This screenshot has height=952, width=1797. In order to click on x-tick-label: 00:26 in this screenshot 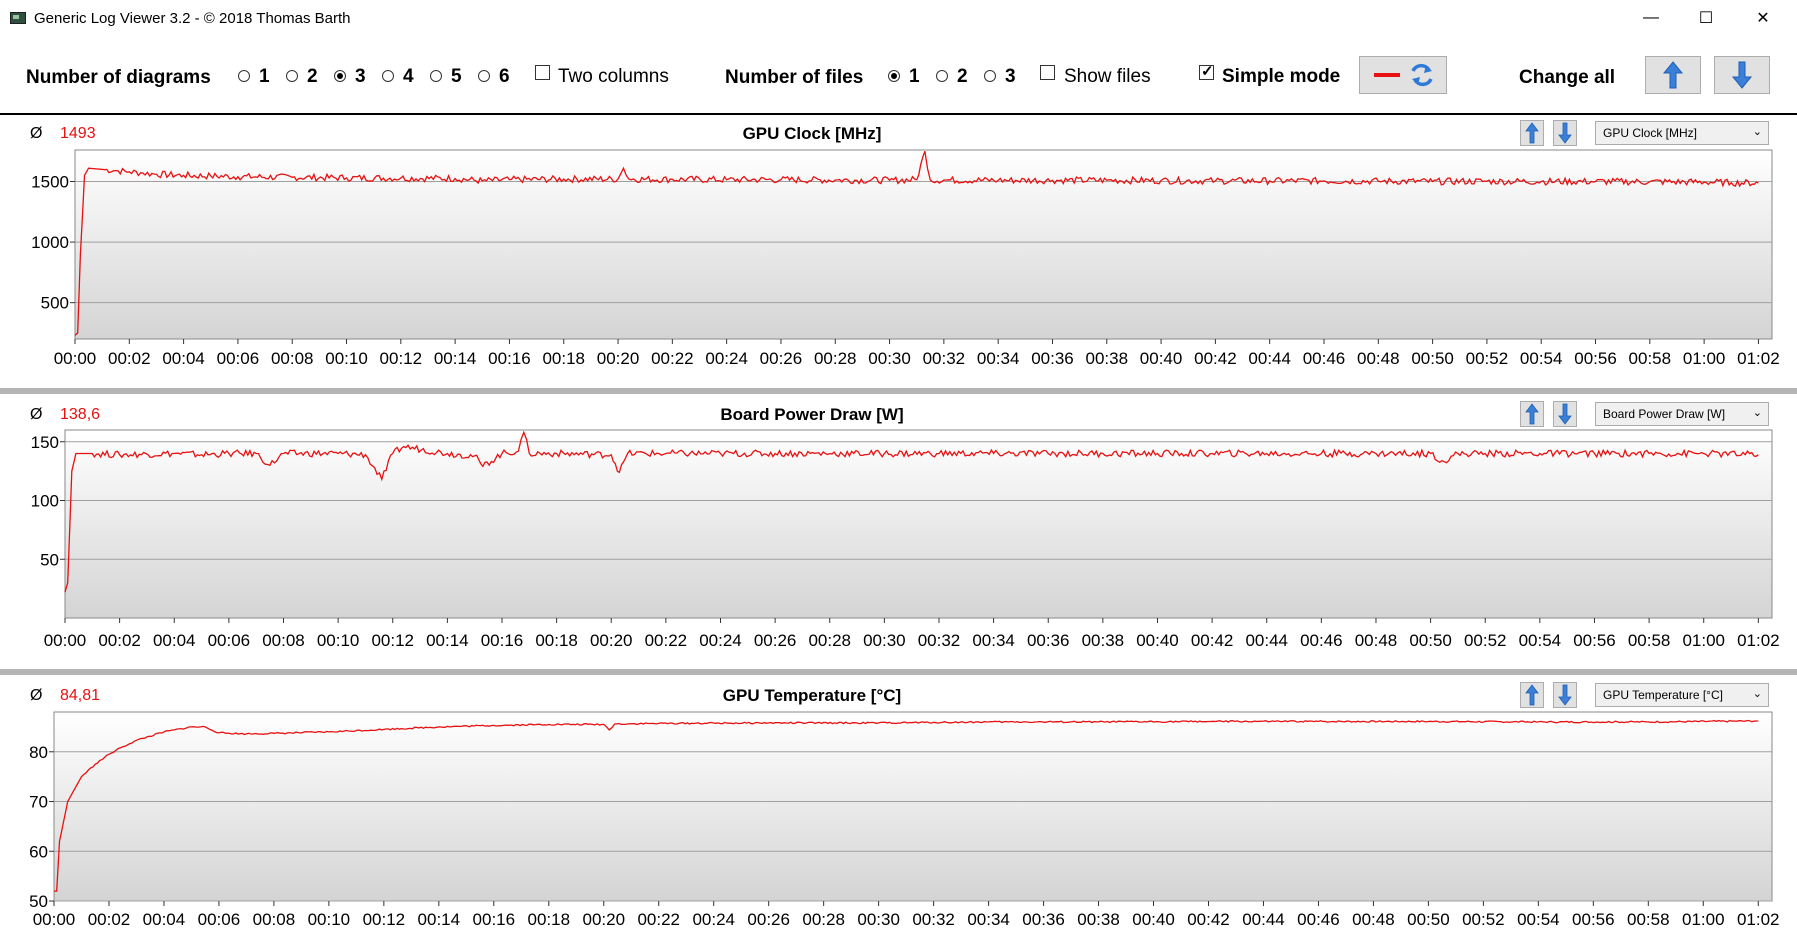, I will do `click(768, 919)`.